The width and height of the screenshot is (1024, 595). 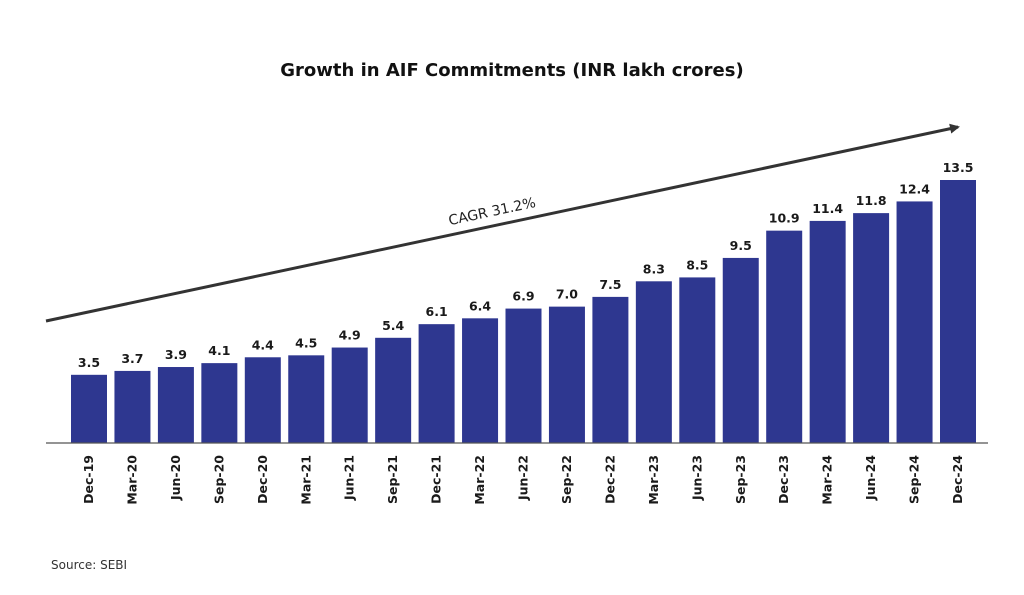 I want to click on x-tick-label: Dec-20, so click(x=262, y=479).